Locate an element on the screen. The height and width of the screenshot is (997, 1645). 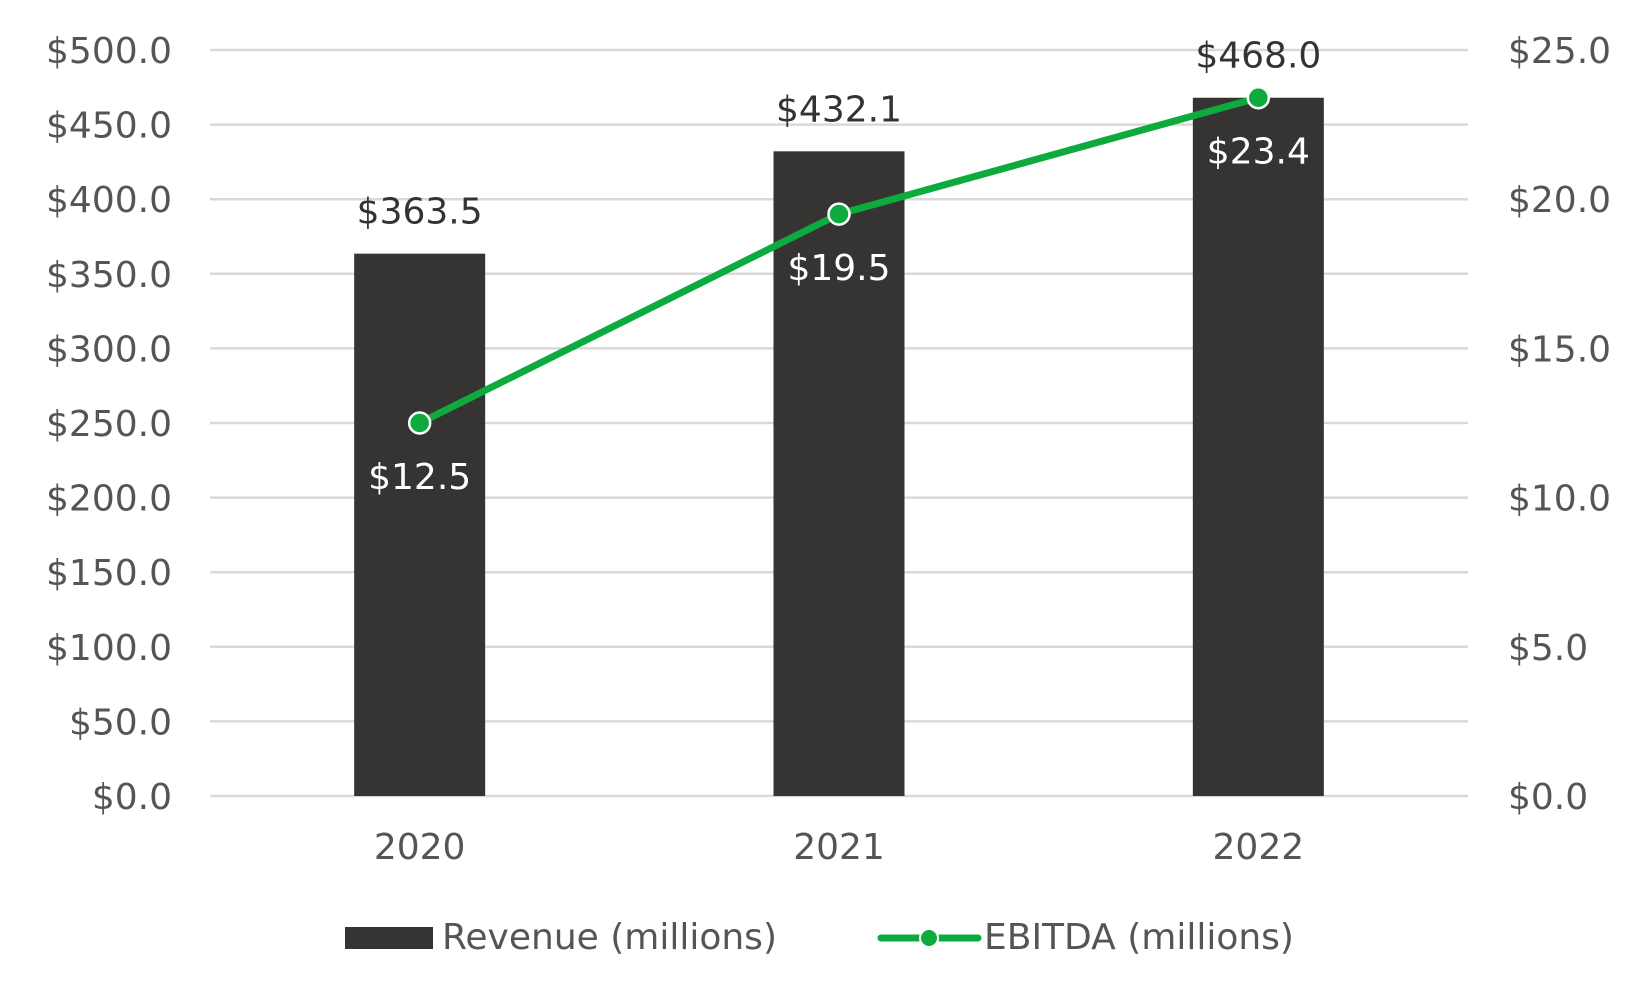
x-axis-tick-label: 2022 is located at coordinates (1259, 847).